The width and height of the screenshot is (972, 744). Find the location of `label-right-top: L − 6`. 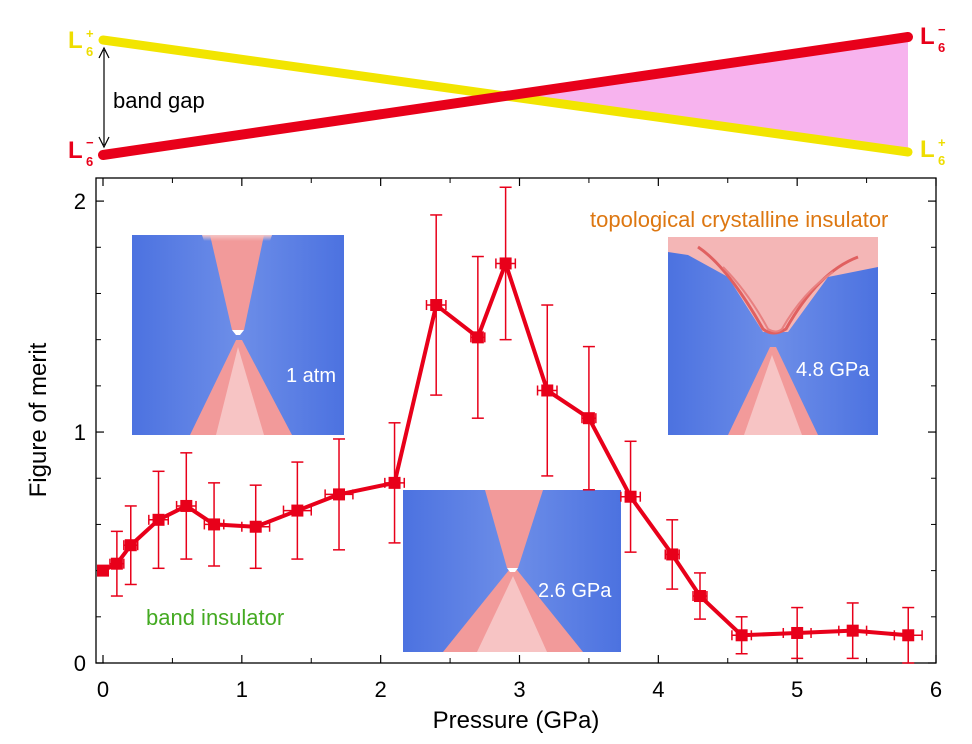

label-right-top: L − 6 is located at coordinates (933, 38).